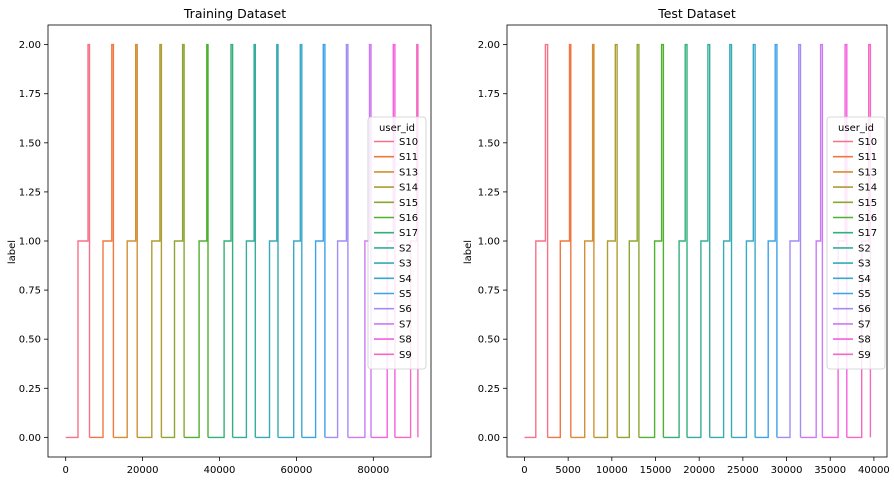 The image size is (894, 482). I want to click on test-x-tick-label: 10000, so click(612, 470).